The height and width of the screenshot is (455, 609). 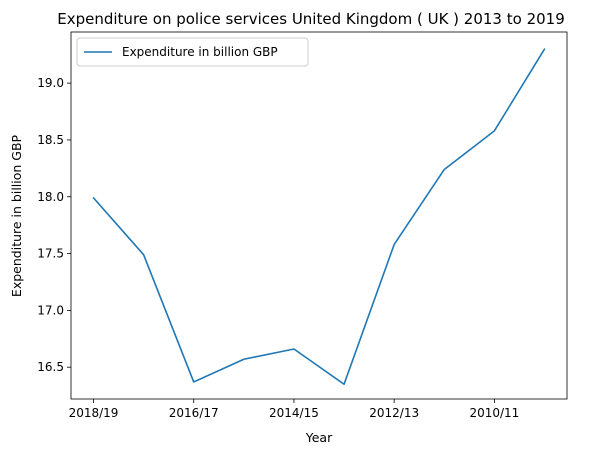 I want to click on x-tick-label: 2014/15, so click(x=294, y=413).